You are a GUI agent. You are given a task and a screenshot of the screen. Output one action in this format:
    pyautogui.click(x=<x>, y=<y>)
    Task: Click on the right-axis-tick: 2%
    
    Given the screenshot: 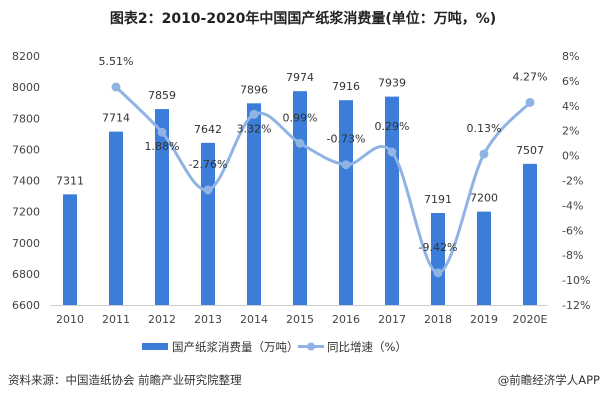 What is the action you would take?
    pyautogui.click(x=570, y=131)
    